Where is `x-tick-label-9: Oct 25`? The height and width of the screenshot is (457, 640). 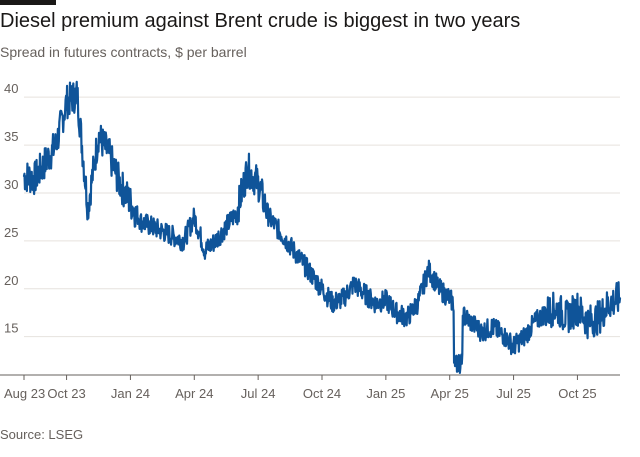
x-tick-label-9: Oct 25 is located at coordinates (577, 393).